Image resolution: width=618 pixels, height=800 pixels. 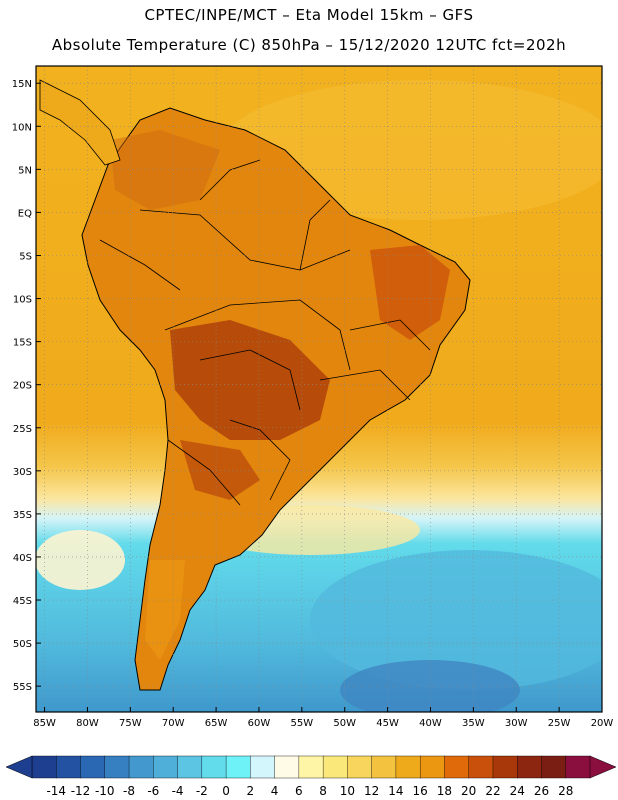 I want to click on lat-label: 5N, so click(x=25, y=170).